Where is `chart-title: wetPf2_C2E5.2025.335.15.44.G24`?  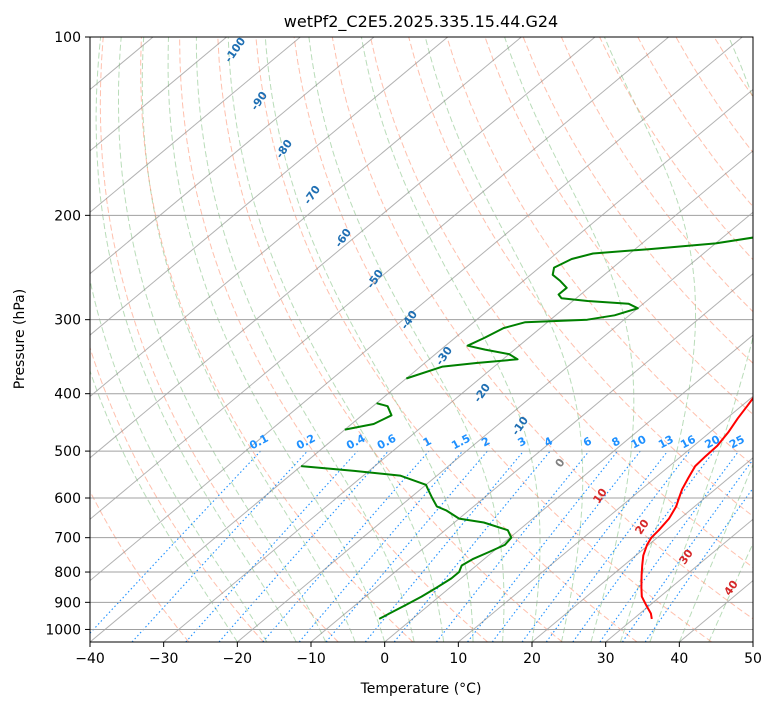
chart-title: wetPf2_C2E5.2025.335.15.44.G24 is located at coordinates (421, 22).